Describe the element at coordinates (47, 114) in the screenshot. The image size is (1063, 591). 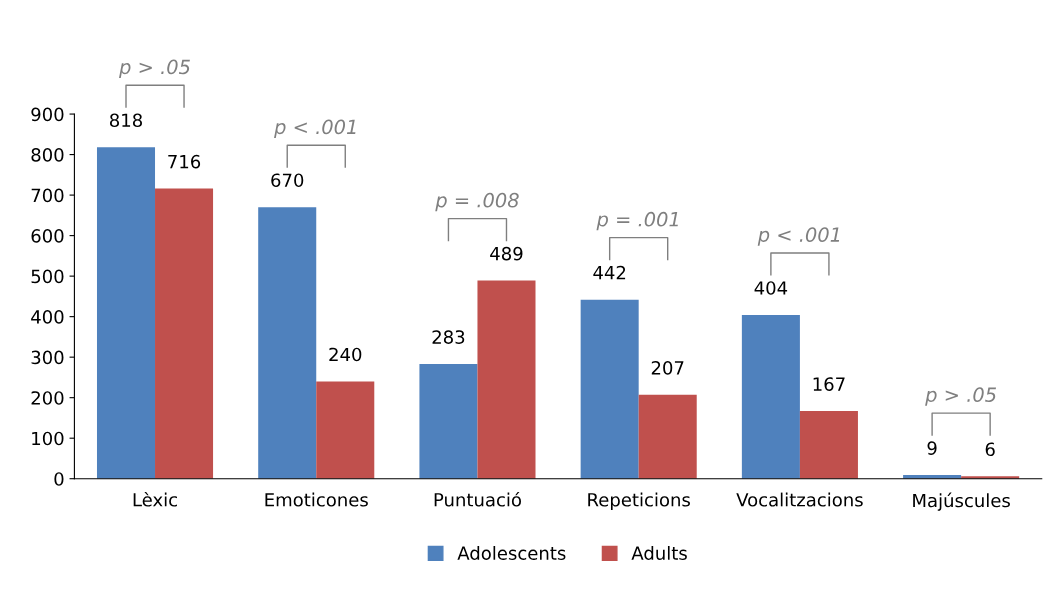
I see `y-tick-label: 900` at that location.